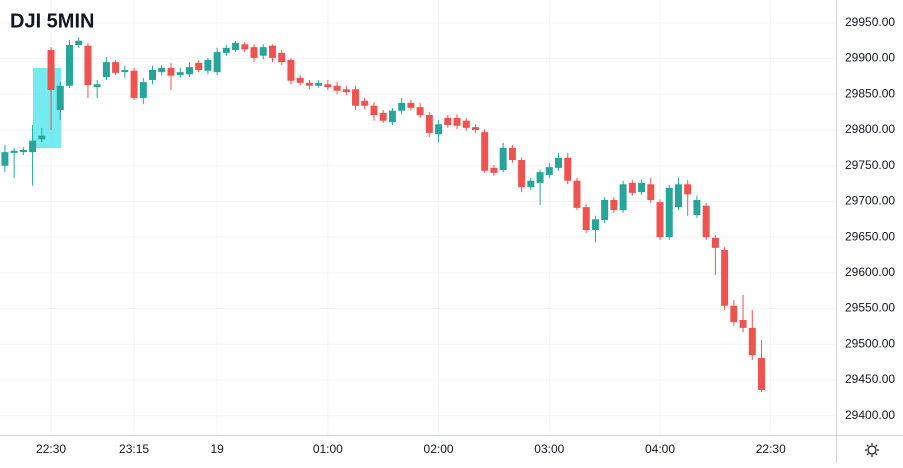  Describe the element at coordinates (870, 308) in the screenshot. I see `y-tick-label: 29550.00` at that location.